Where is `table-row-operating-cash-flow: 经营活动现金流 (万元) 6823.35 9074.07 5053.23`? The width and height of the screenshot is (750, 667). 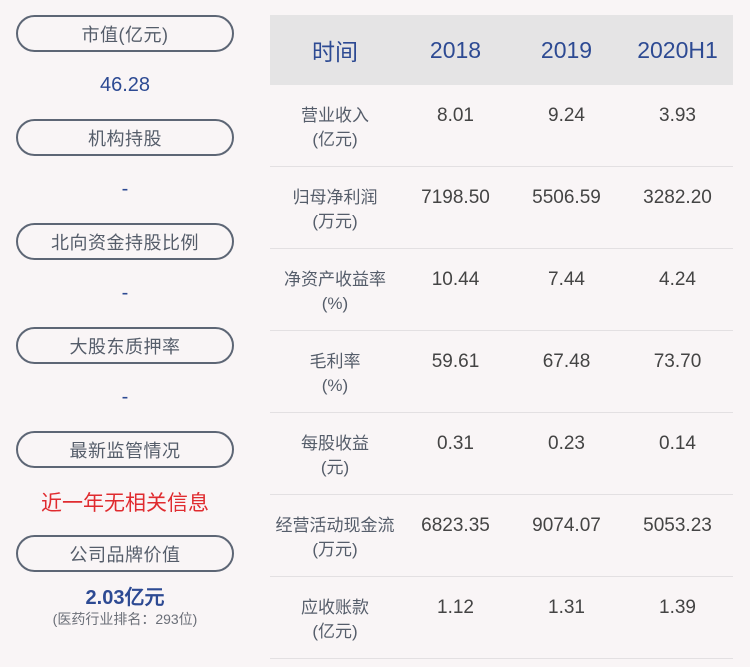 table-row-operating-cash-flow: 经营活动现金流 (万元) 6823.35 9074.07 5053.23 is located at coordinates (501, 536).